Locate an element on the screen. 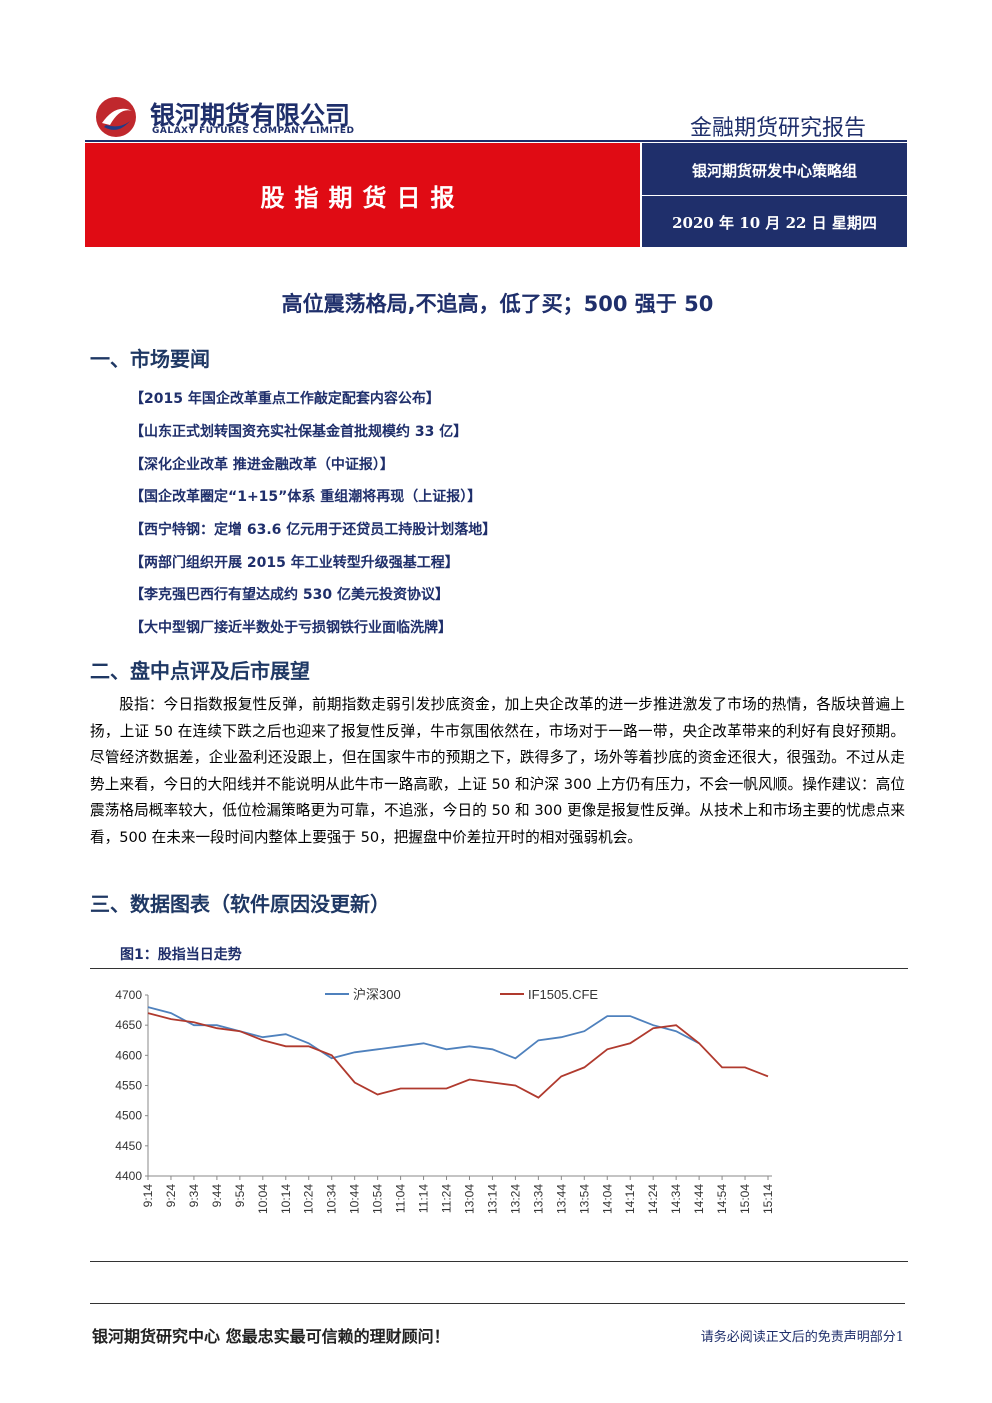 The image size is (992, 1403). x-tick-label: 14:44 is located at coordinates (699, 1199).